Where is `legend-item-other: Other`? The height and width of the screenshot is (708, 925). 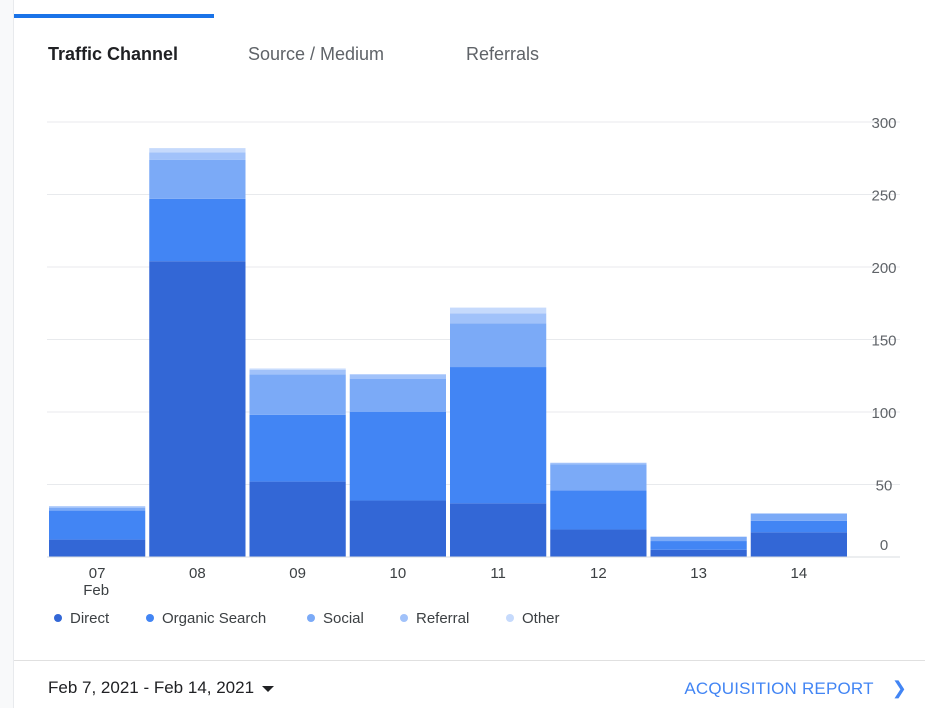
legend-item-other: Other is located at coordinates (533, 618).